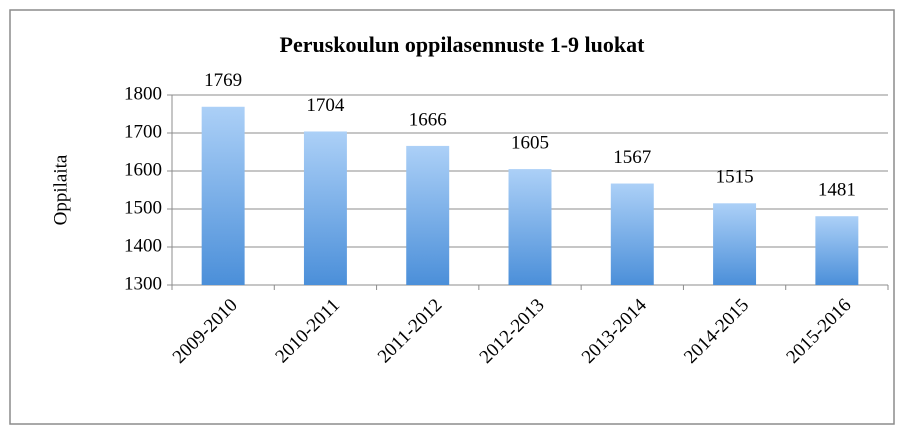 This screenshot has width=904, height=435. Describe the element at coordinates (143, 169) in the screenshot. I see `y-tick-label: 1600` at that location.